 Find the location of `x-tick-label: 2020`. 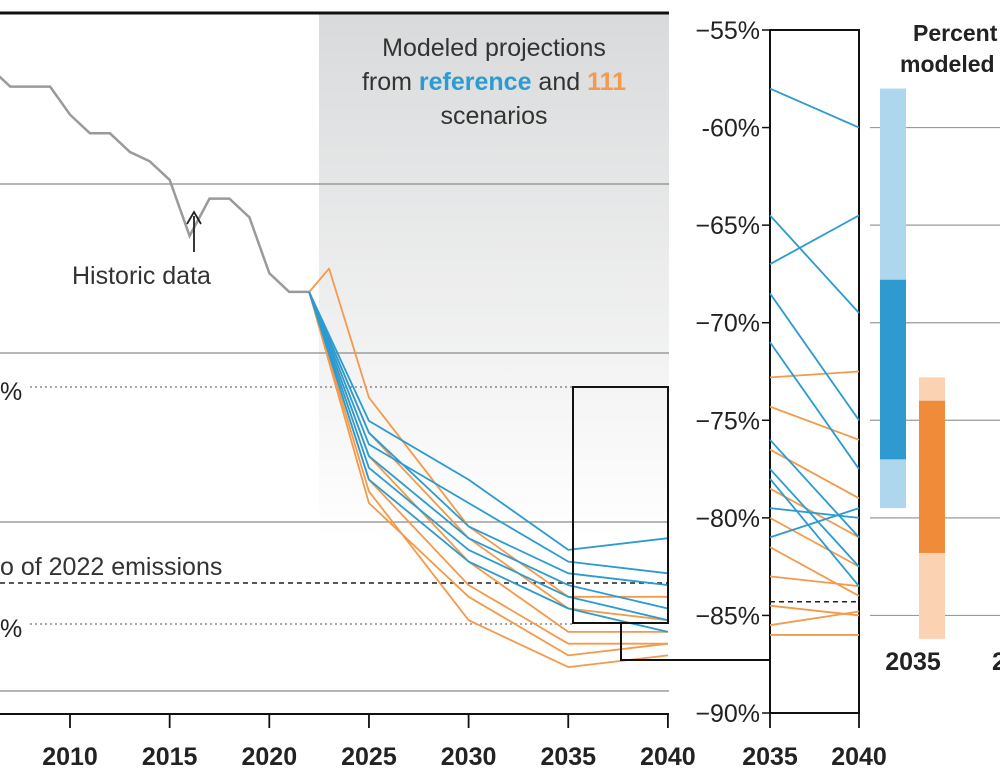

x-tick-label: 2020 is located at coordinates (269, 756).